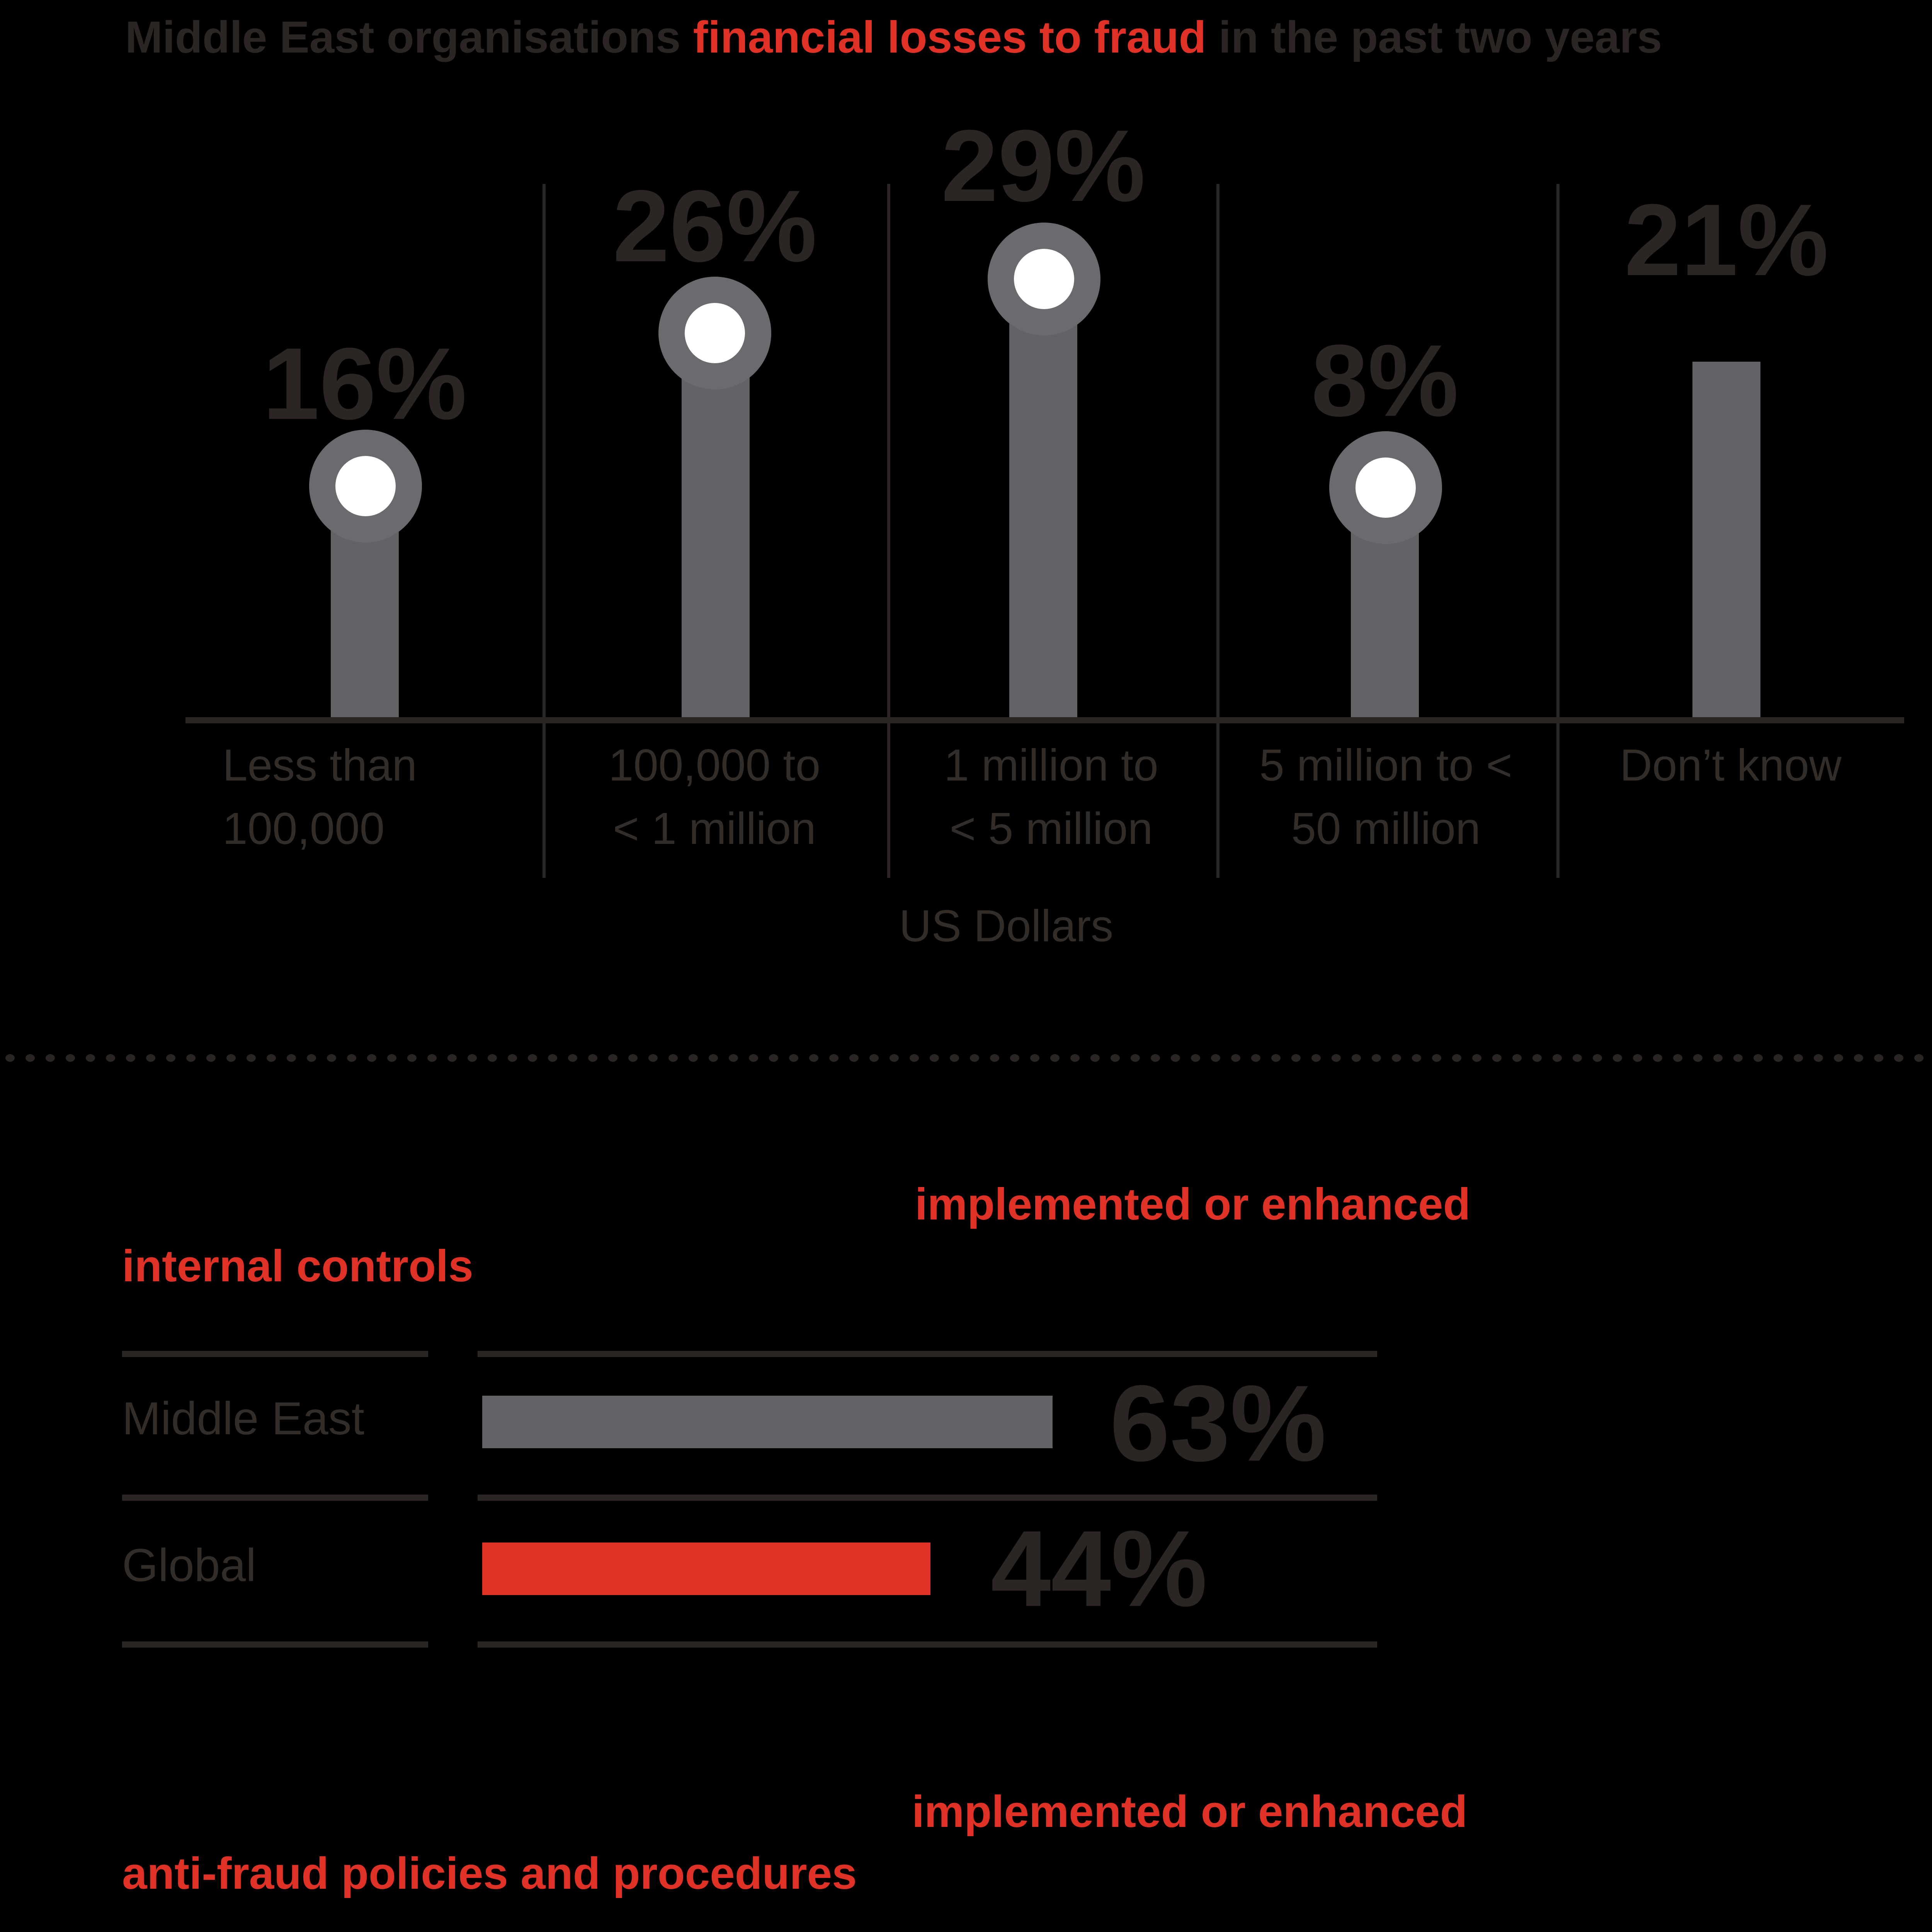 Image resolution: width=1932 pixels, height=1932 pixels. I want to click on category-label: Less than 100,000, so click(320, 799).